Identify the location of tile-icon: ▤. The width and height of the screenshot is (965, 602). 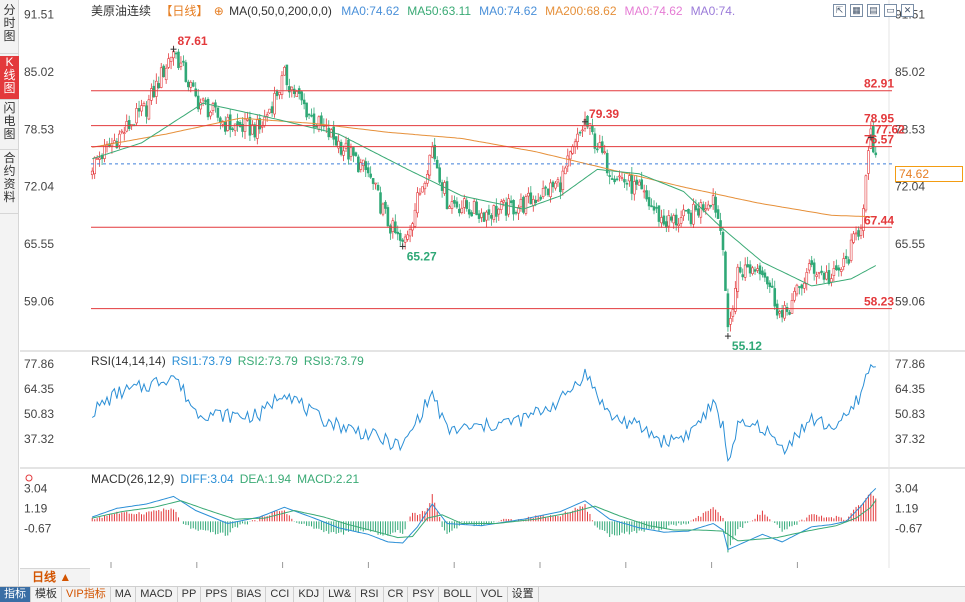
(873, 10).